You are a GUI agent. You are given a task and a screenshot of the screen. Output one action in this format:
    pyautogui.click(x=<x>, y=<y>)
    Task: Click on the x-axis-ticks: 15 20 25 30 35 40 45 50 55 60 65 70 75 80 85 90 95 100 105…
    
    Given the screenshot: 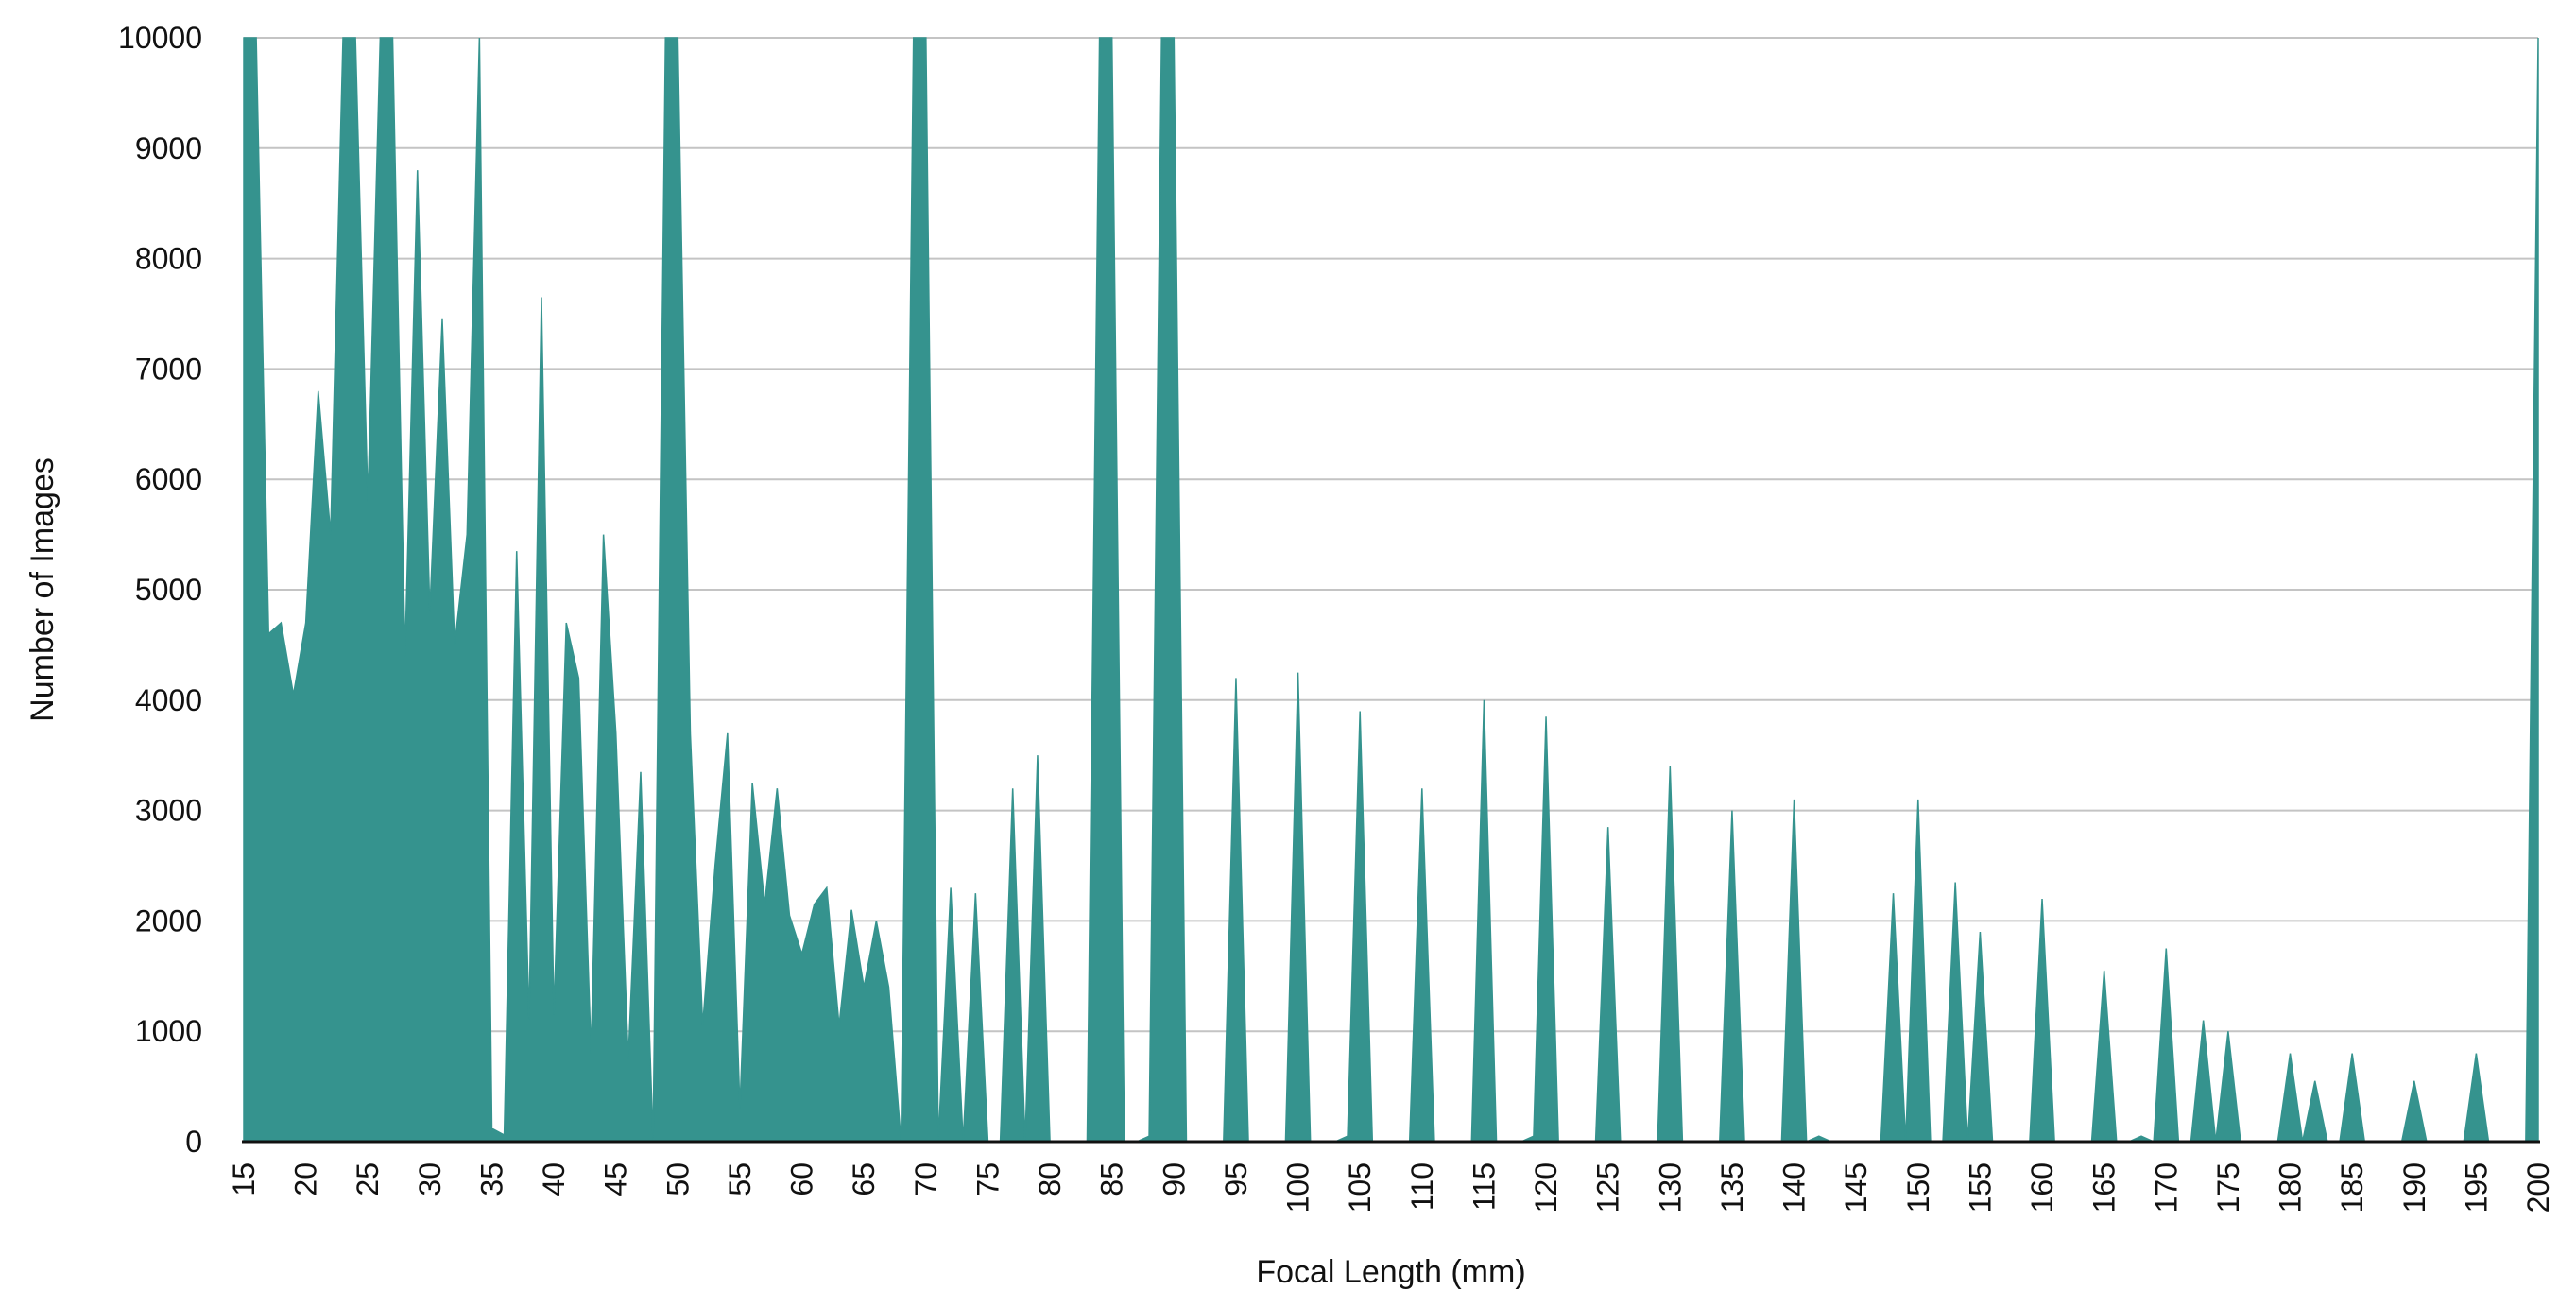 What is the action you would take?
    pyautogui.click(x=1391, y=1187)
    